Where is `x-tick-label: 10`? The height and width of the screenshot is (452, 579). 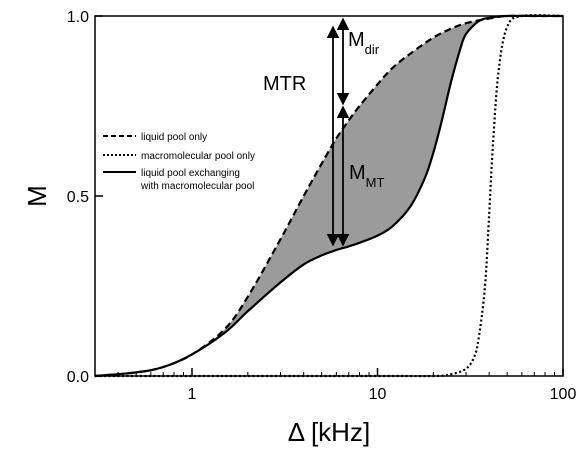
x-tick-label: 10 is located at coordinates (378, 394).